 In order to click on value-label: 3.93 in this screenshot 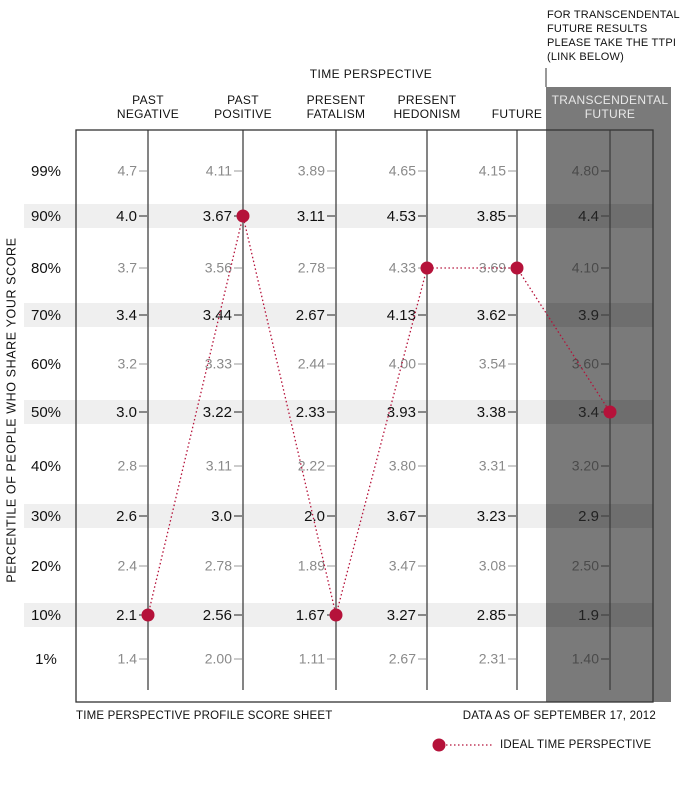, I will do `click(401, 412)`.